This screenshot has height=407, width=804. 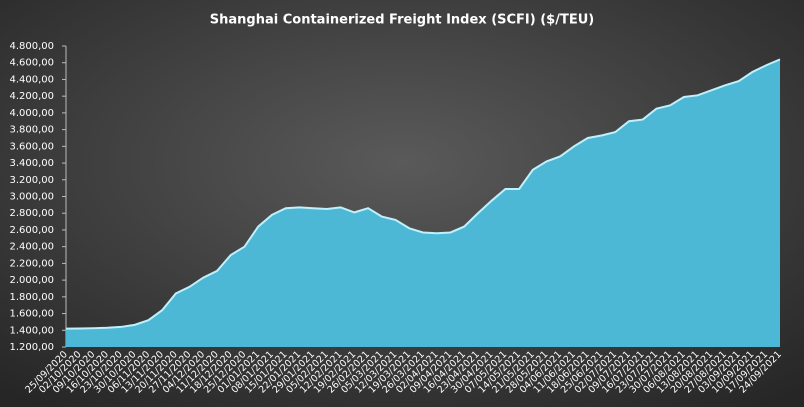 What do you see at coordinates (31, 230) in the screenshot?
I see `y-tick-label: 2.600,00` at bounding box center [31, 230].